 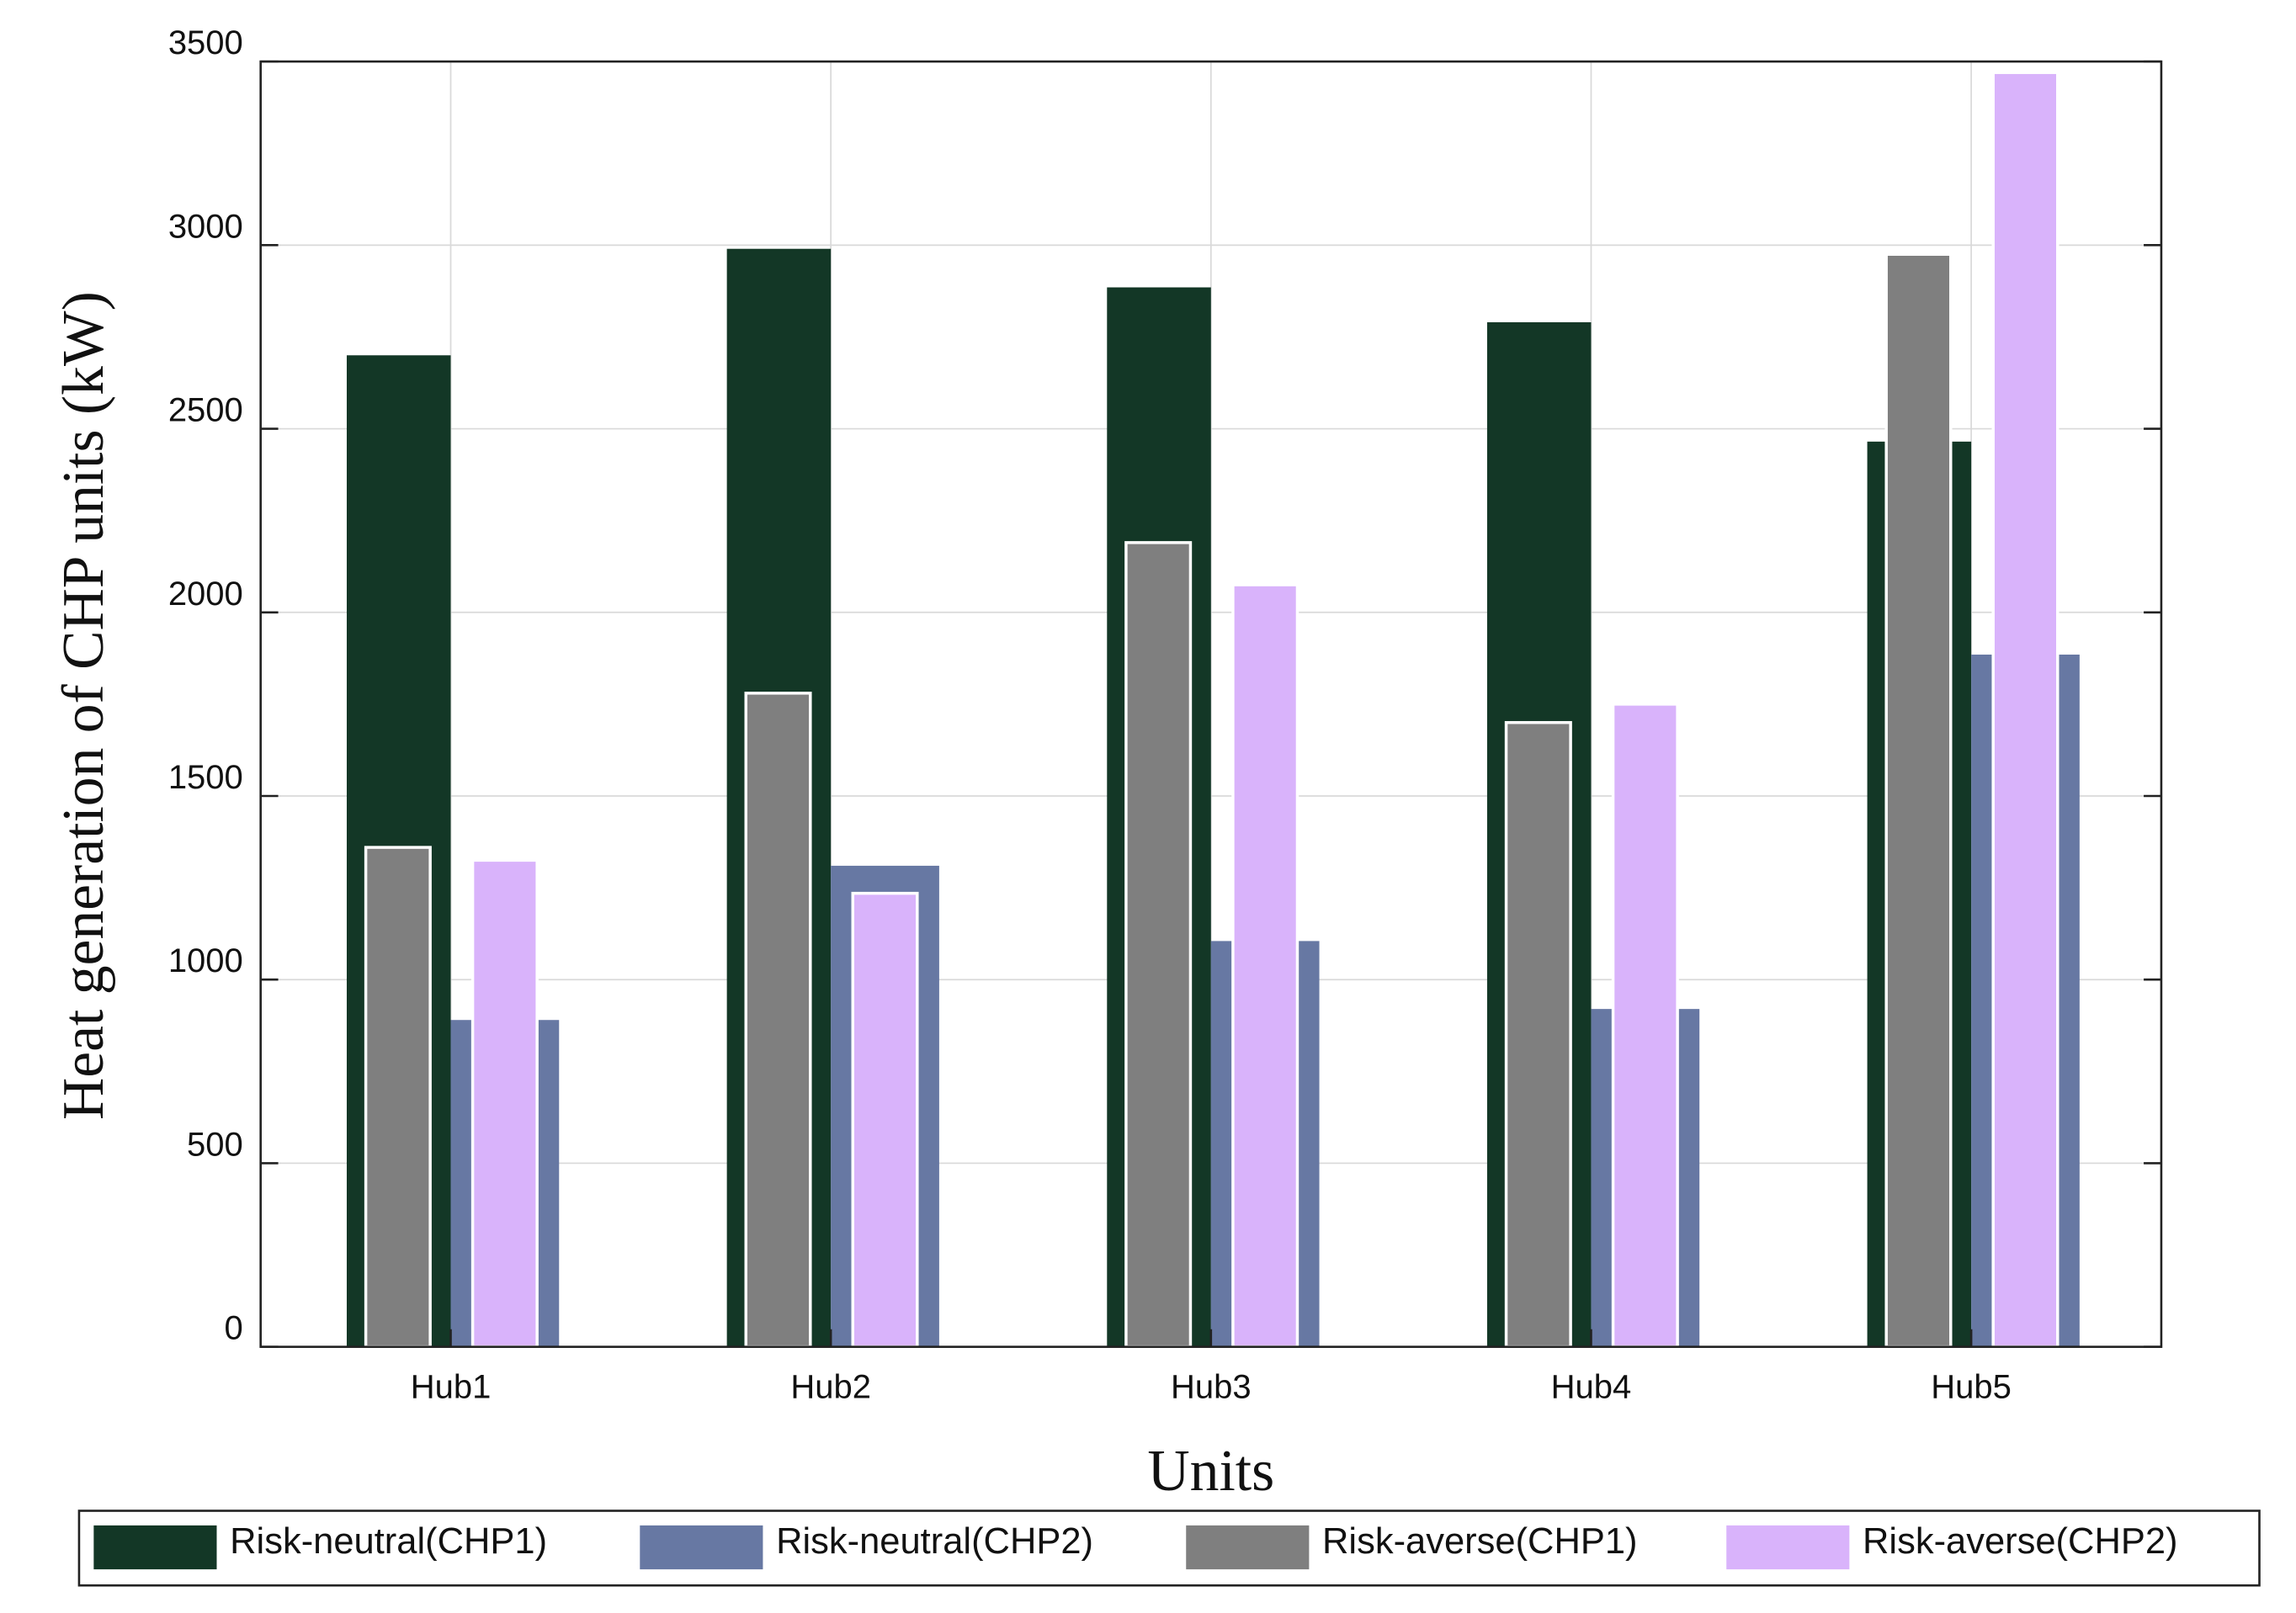 I want to click on x-tick-label: Hub2, so click(x=830, y=1387).